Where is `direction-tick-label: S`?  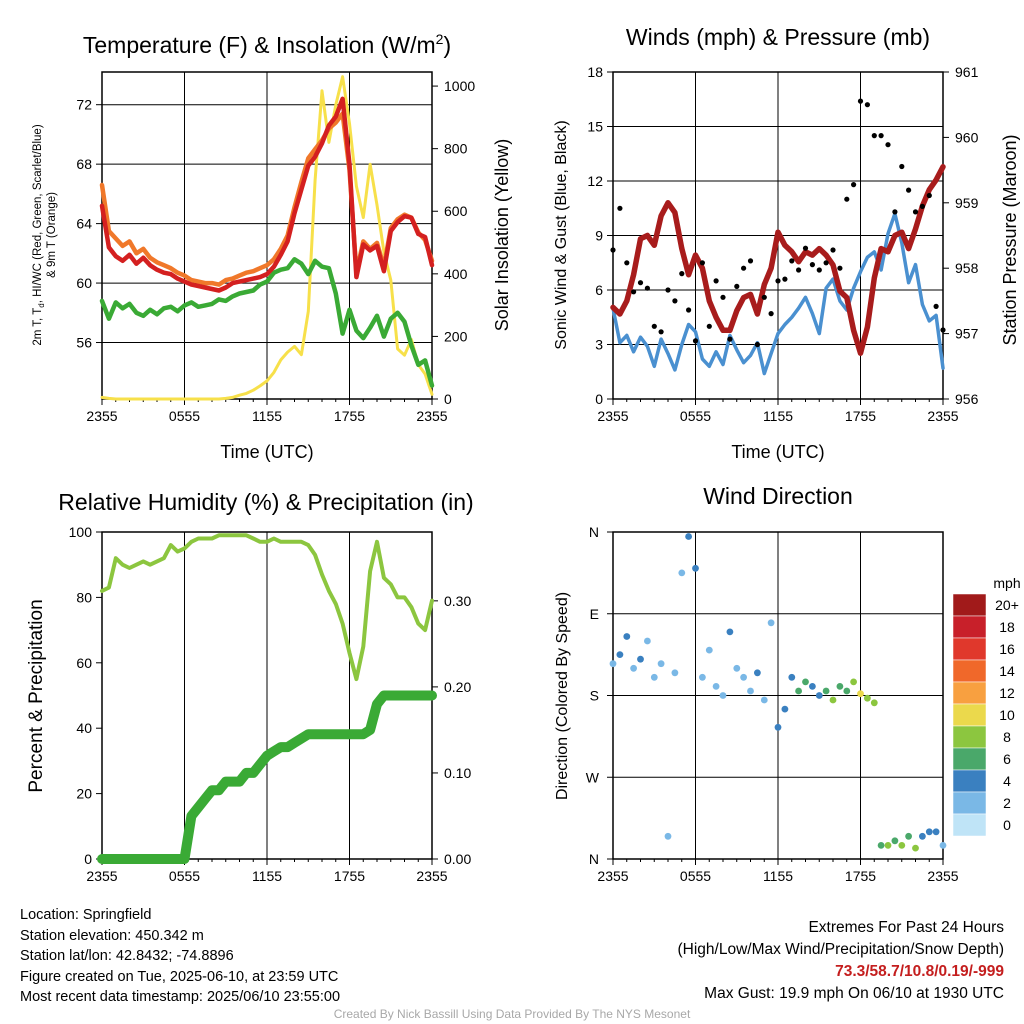 direction-tick-label: S is located at coordinates (594, 696).